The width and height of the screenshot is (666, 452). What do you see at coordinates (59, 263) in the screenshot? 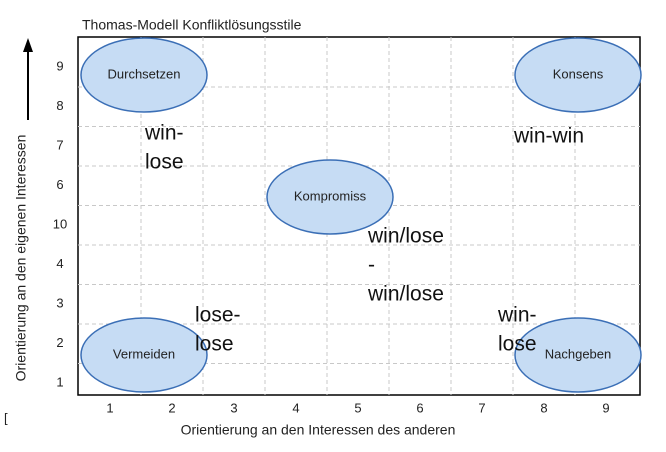
I see `y-tick-label: 4` at bounding box center [59, 263].